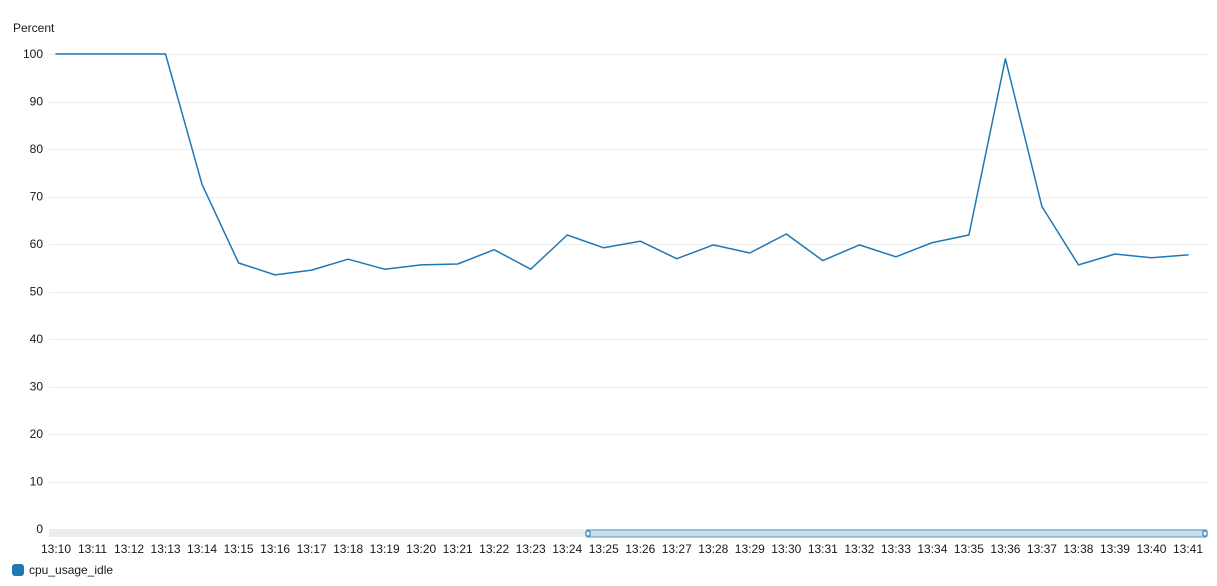  What do you see at coordinates (239, 549) in the screenshot?
I see `x-tick-label: 13:15` at bounding box center [239, 549].